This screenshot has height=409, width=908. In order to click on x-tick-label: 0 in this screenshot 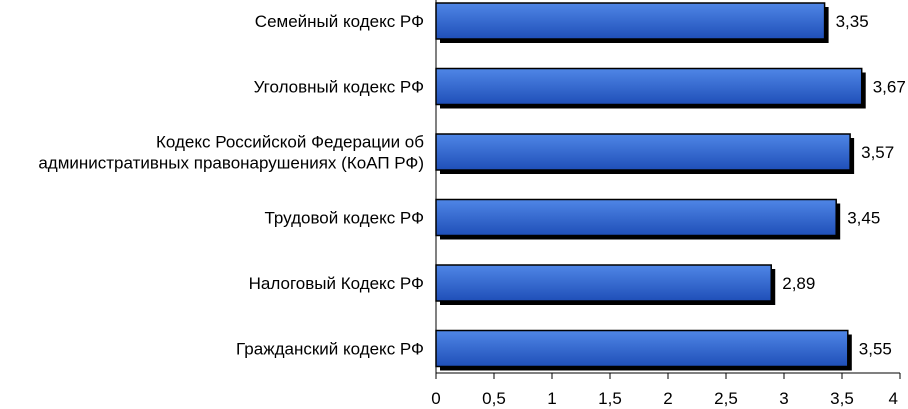, I will do `click(435, 398)`.